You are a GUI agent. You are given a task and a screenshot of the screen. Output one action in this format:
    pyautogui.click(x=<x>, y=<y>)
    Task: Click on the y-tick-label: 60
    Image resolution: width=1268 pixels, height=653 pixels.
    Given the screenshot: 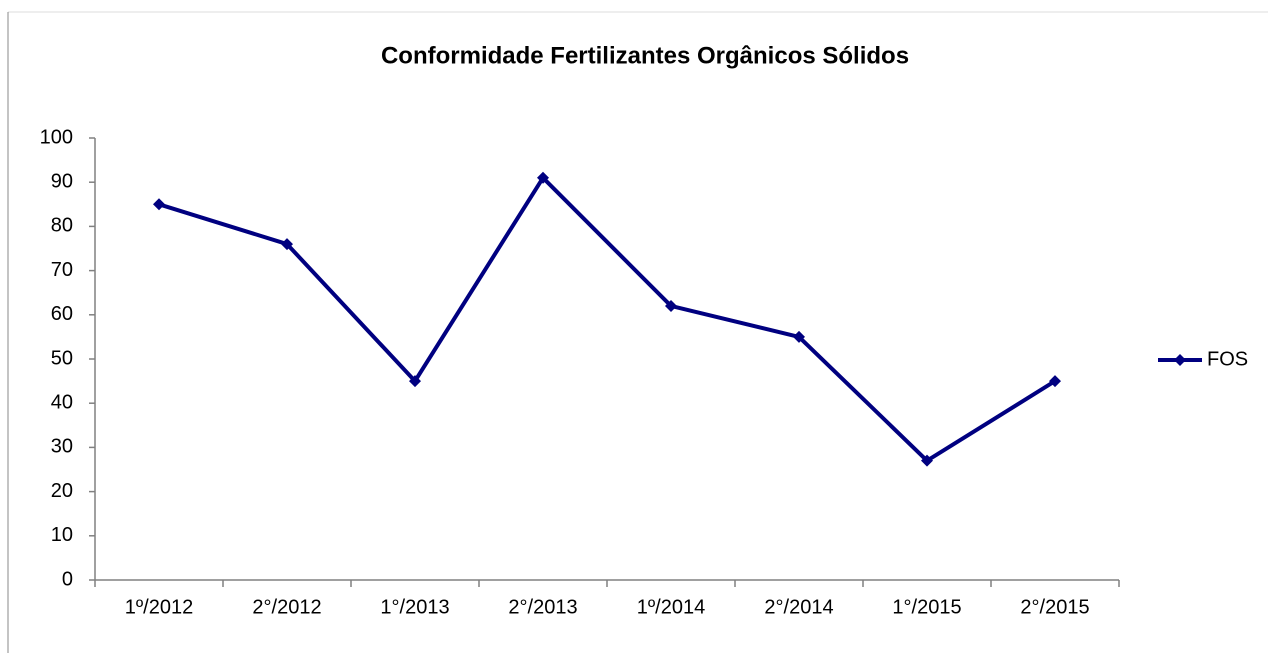 What is the action you would take?
    pyautogui.click(x=62, y=314)
    